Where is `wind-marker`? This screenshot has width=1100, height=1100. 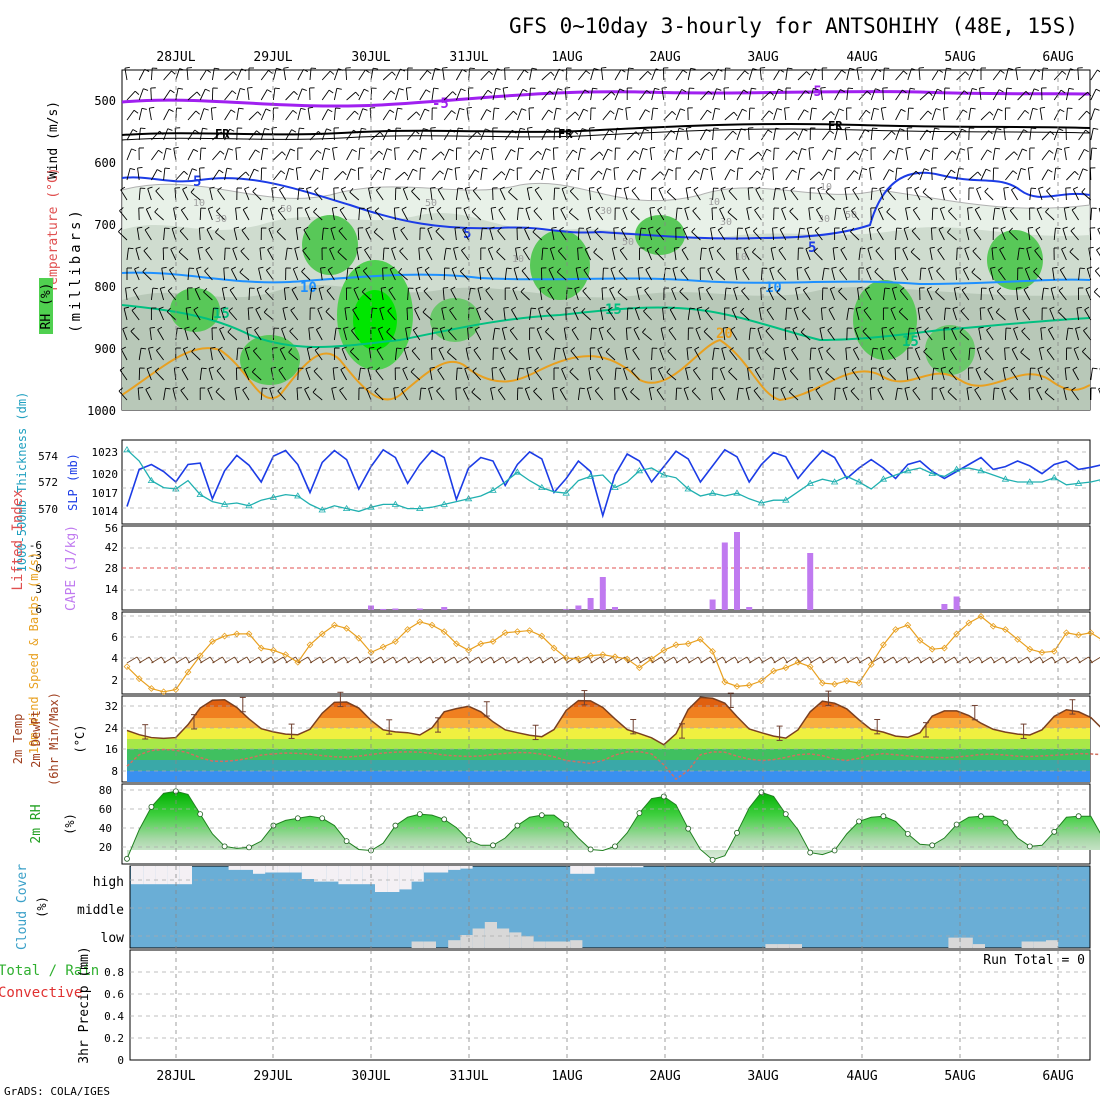
wind-marker is located at coordinates (383, 647).